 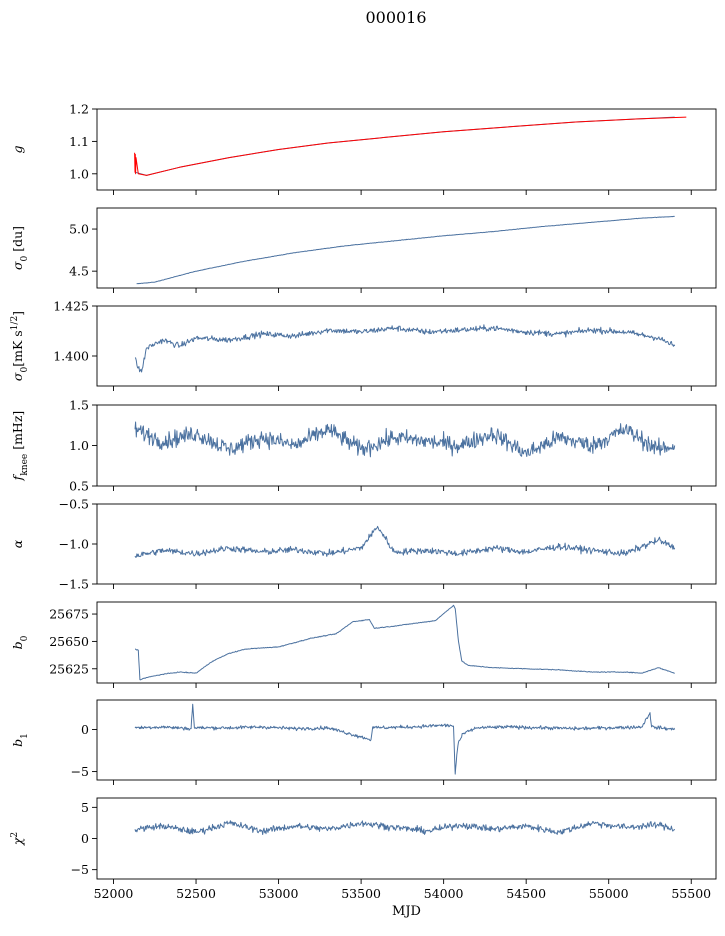 I want to click on panel-fknee: 0.5 1.0 1.5 fknee [mHz], so click(x=363, y=446).